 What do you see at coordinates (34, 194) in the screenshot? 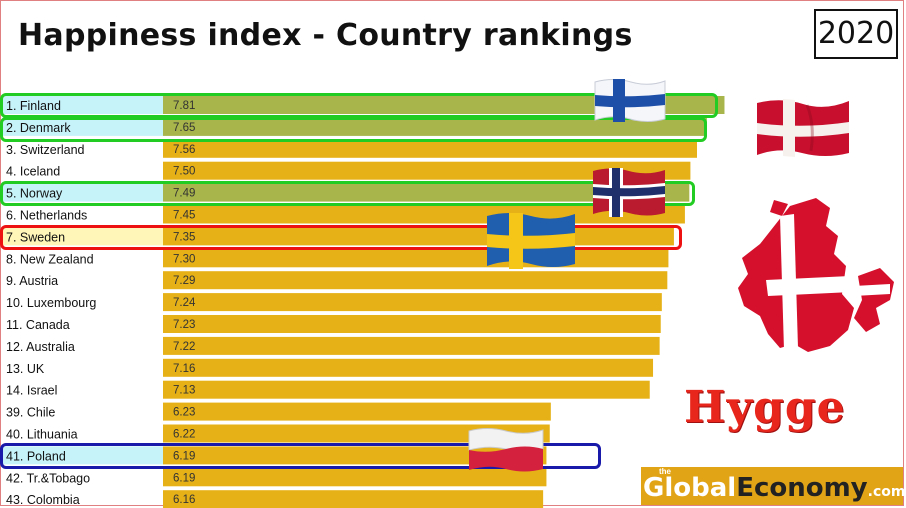
I see `category-label: 5. Norway` at bounding box center [34, 194].